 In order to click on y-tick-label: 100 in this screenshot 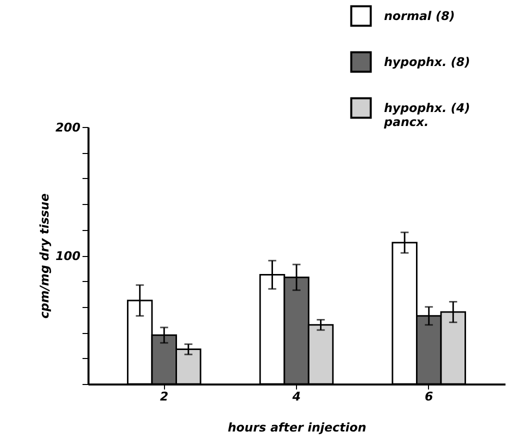, I will do `click(67, 256)`.